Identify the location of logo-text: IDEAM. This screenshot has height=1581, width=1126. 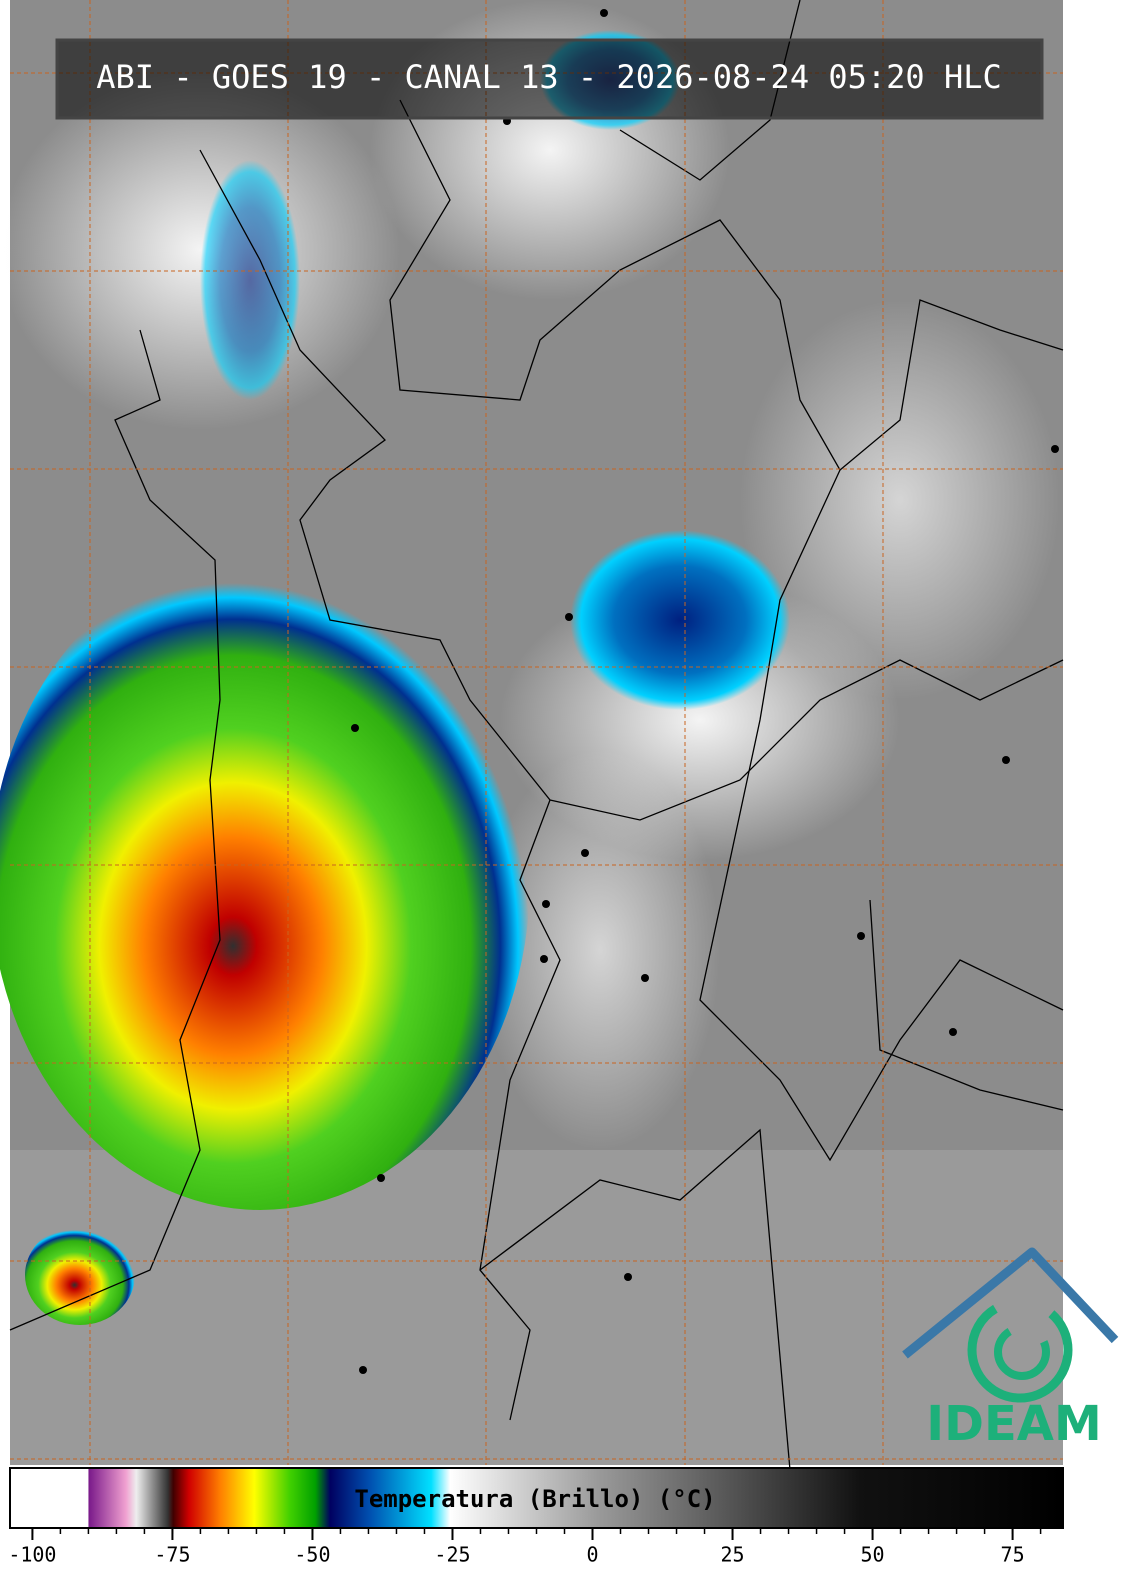
(1013, 1424).